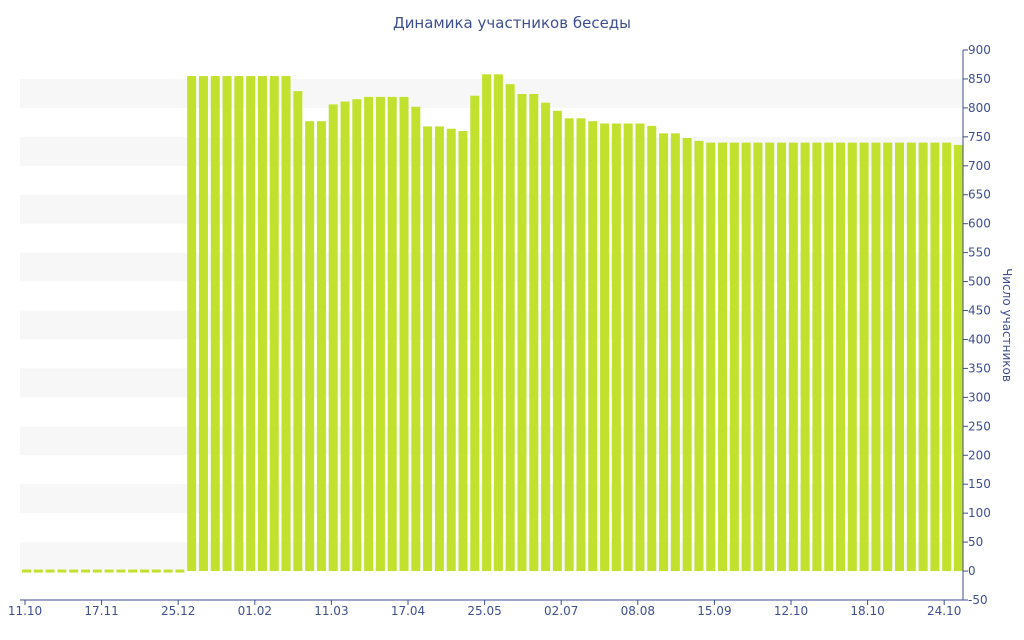  Describe the element at coordinates (979, 426) in the screenshot. I see `y-tick-label: 250` at that location.